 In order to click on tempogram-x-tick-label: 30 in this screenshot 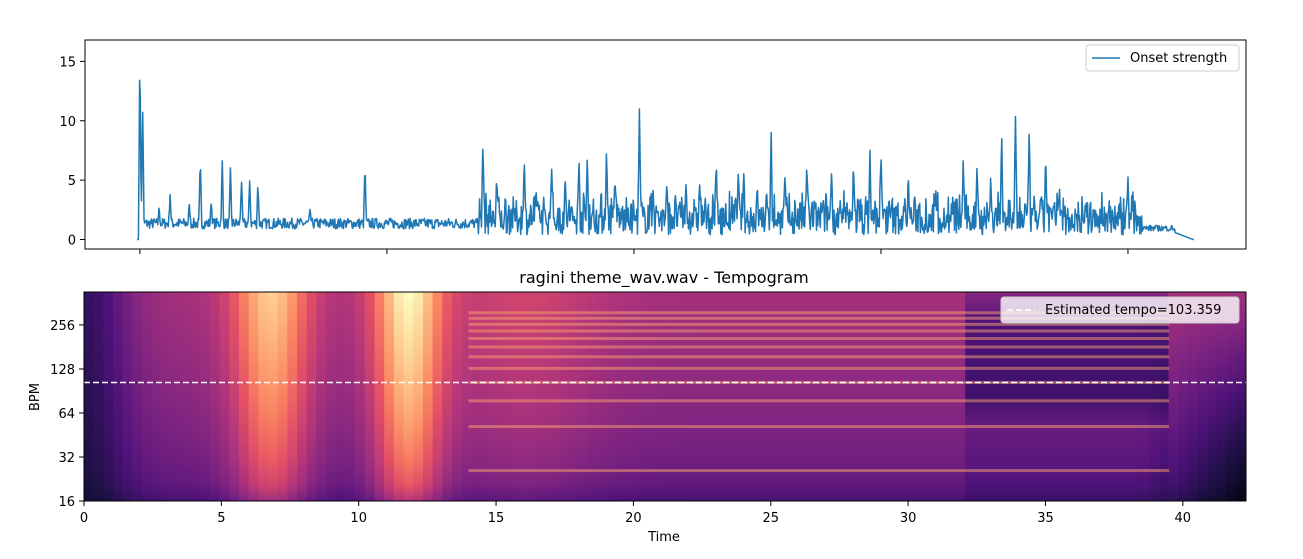, I will do `click(908, 518)`.